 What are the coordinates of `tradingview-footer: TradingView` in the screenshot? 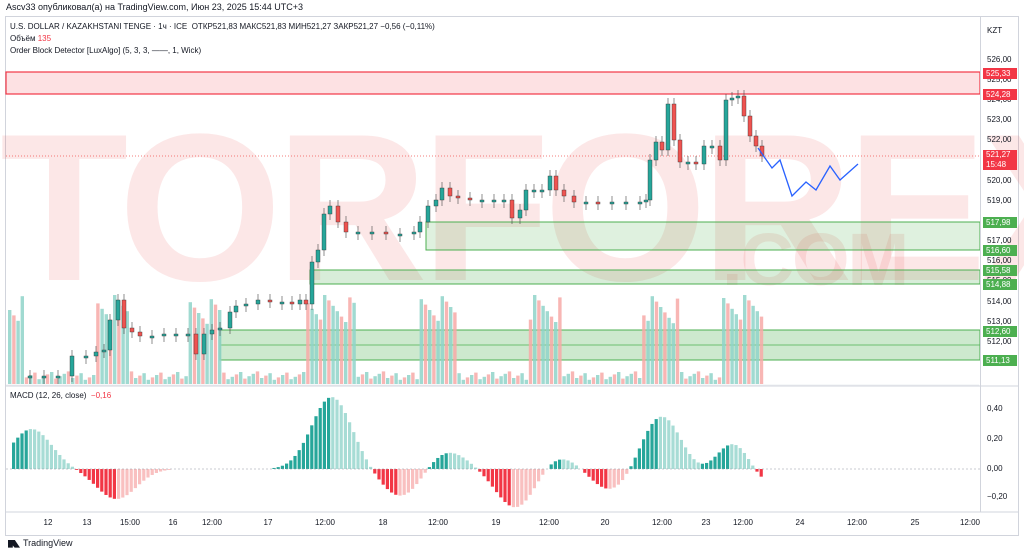 It's located at (40, 543).